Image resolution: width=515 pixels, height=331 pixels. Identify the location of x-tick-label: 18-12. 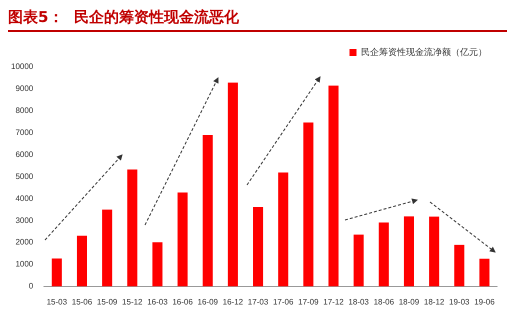
(434, 301).